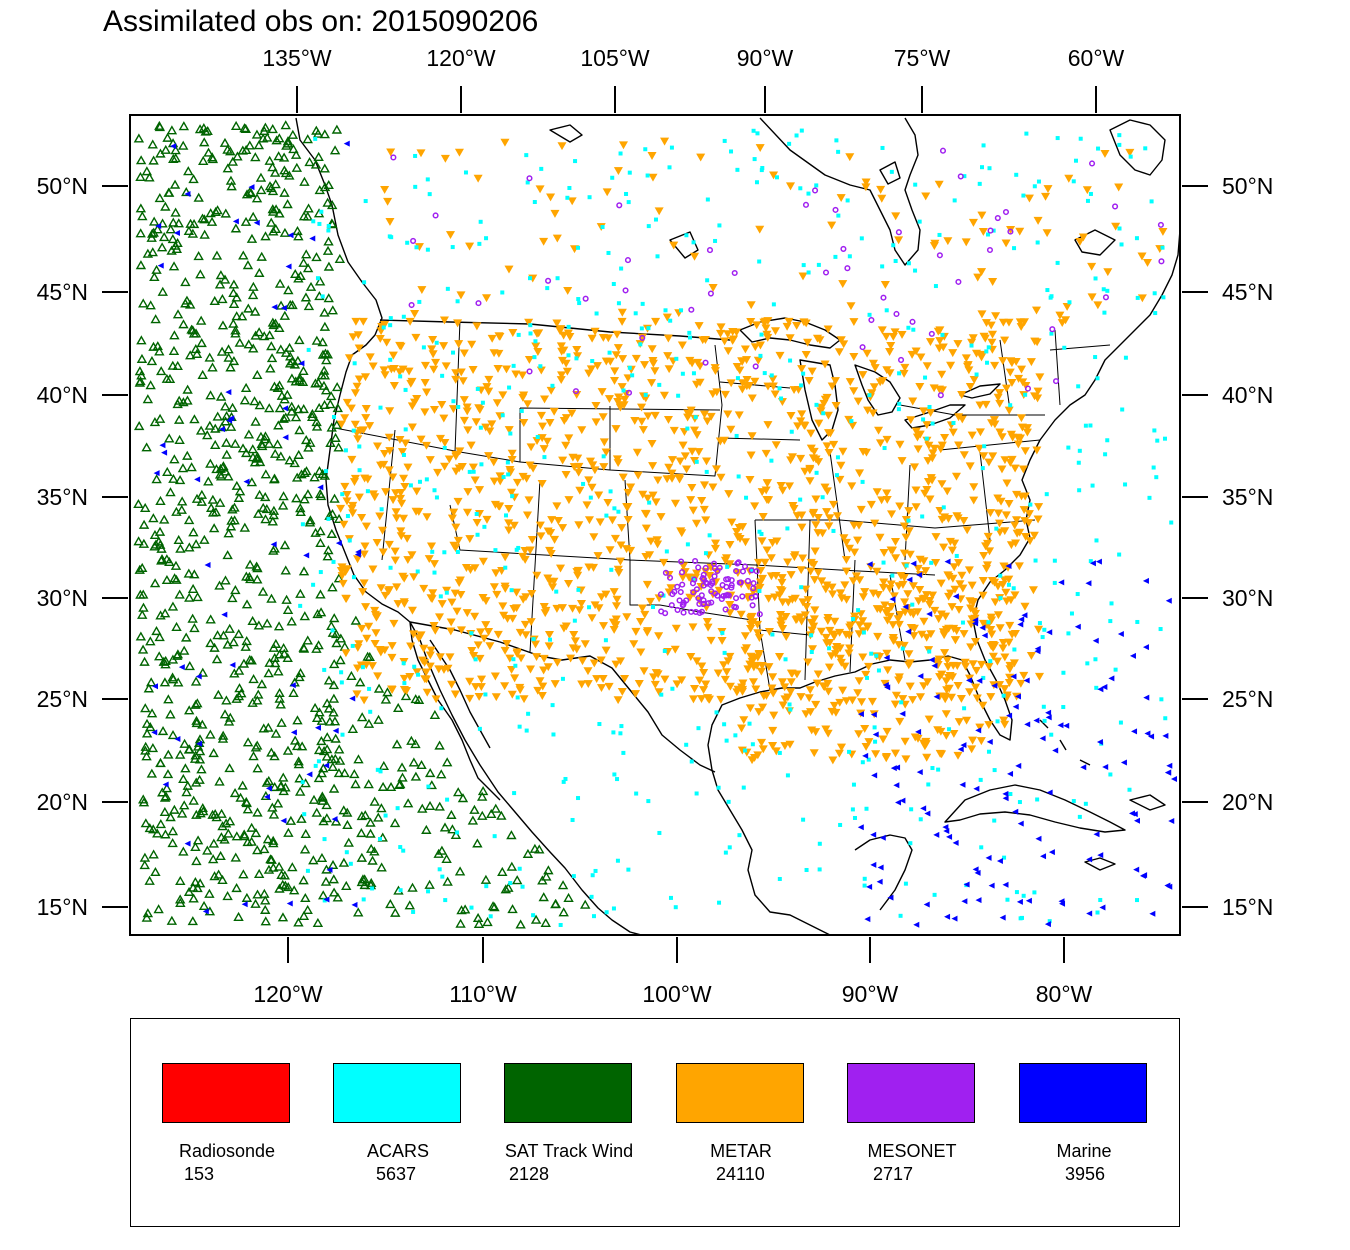 This screenshot has width=1350, height=1250. I want to click on bottom-lon-label: 110°W, so click(483, 994).